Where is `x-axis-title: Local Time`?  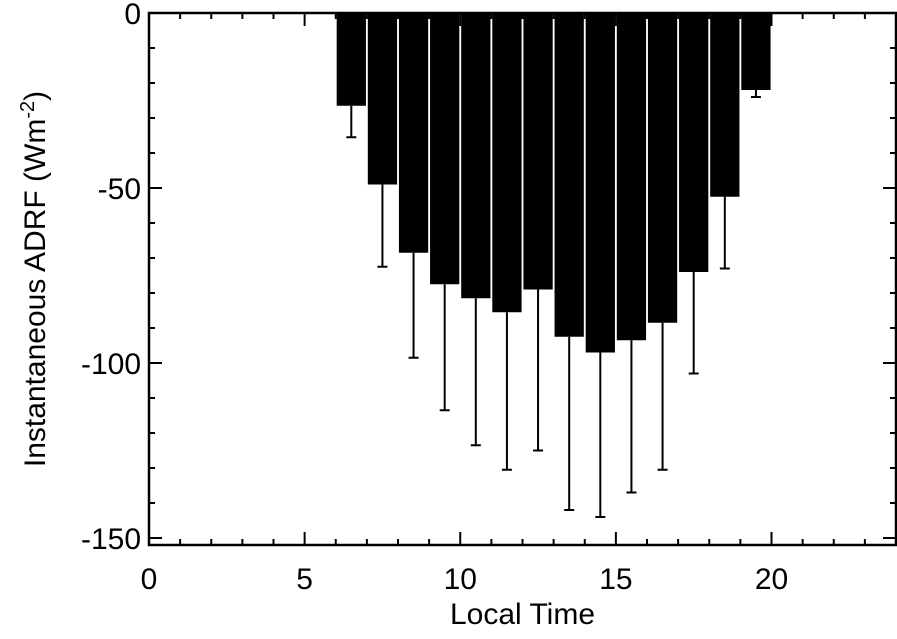 x-axis-title: Local Time is located at coordinates (522, 614).